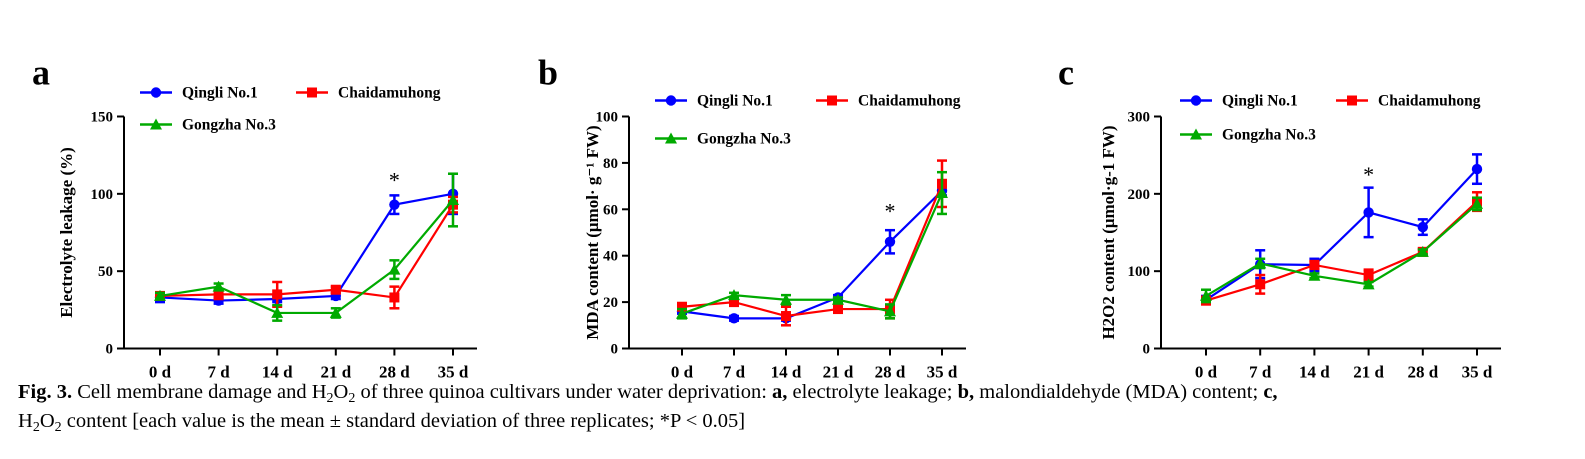  I want to click on panel-label: a, so click(41, 73).